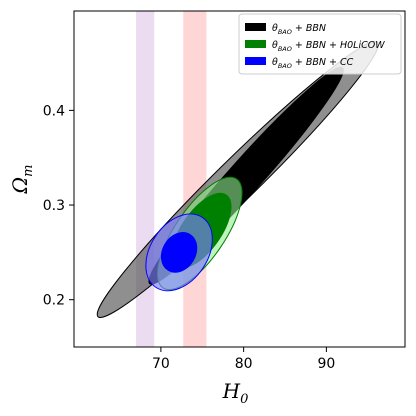 Image resolution: width=416 pixels, height=416 pixels. What do you see at coordinates (54, 206) in the screenshot?
I see `y-tick-label: 0.3` at bounding box center [54, 206].